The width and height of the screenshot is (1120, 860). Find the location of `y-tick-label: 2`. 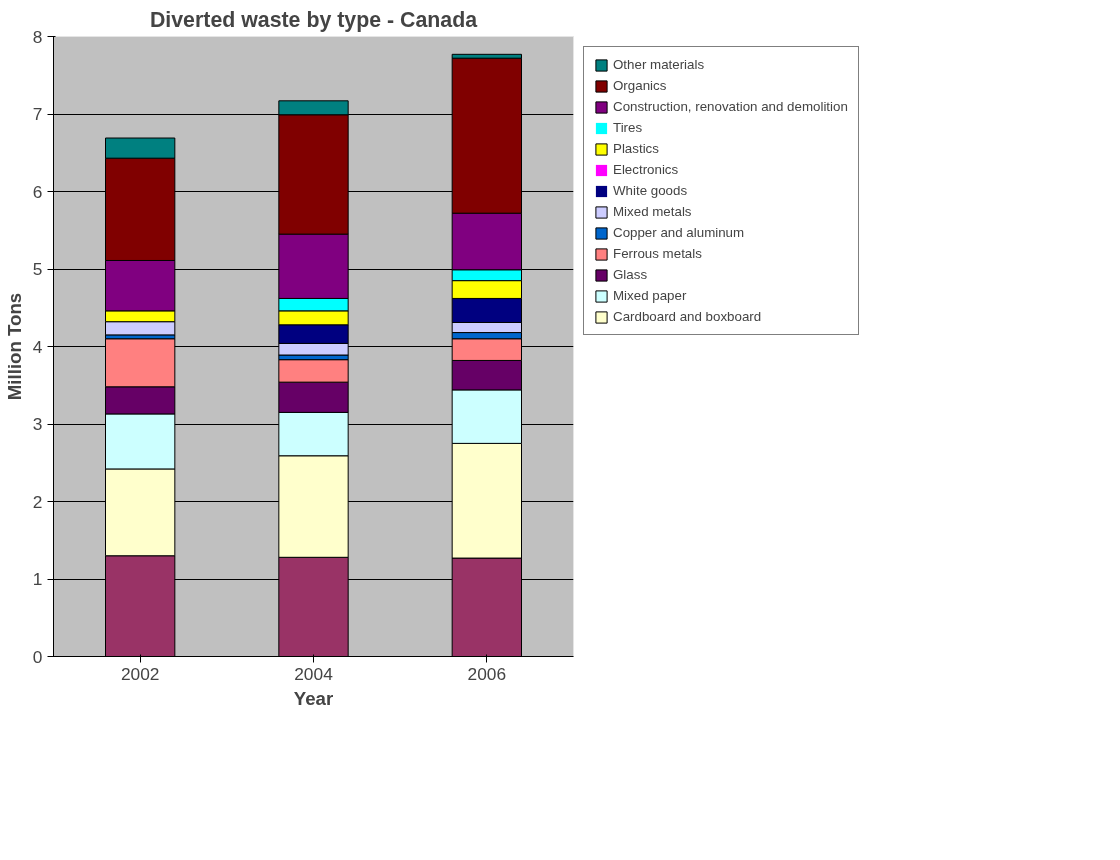

y-tick-label: 2 is located at coordinates (37, 501).